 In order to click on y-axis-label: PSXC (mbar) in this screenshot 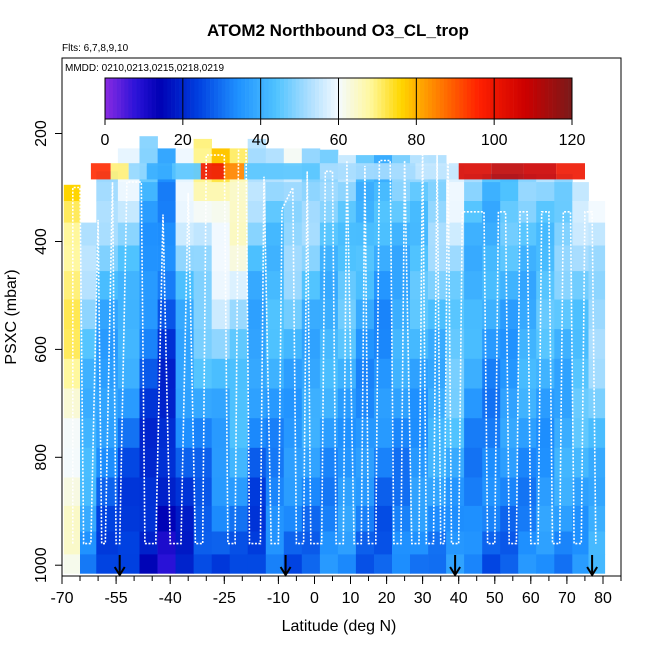, I will do `click(11, 316)`.